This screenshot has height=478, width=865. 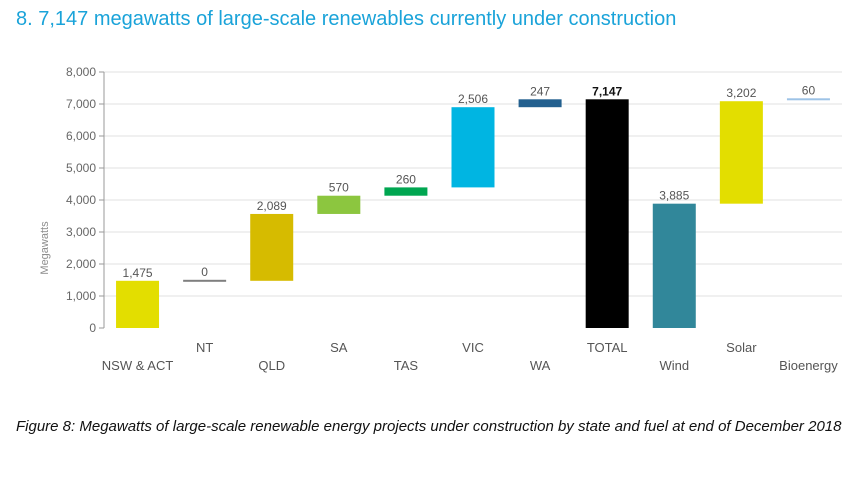 I want to click on value-label: 247, so click(x=540, y=91).